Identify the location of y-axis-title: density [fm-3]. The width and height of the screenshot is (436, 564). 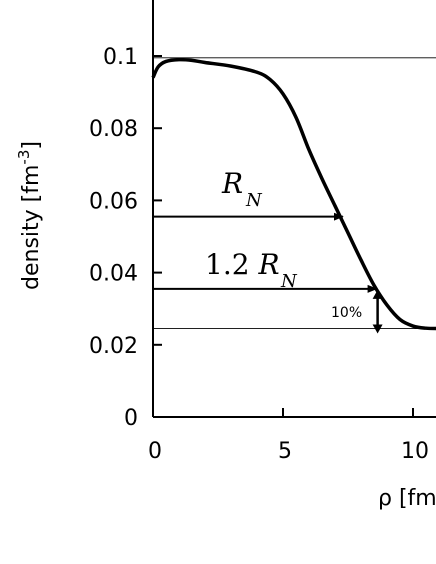
(29, 215).